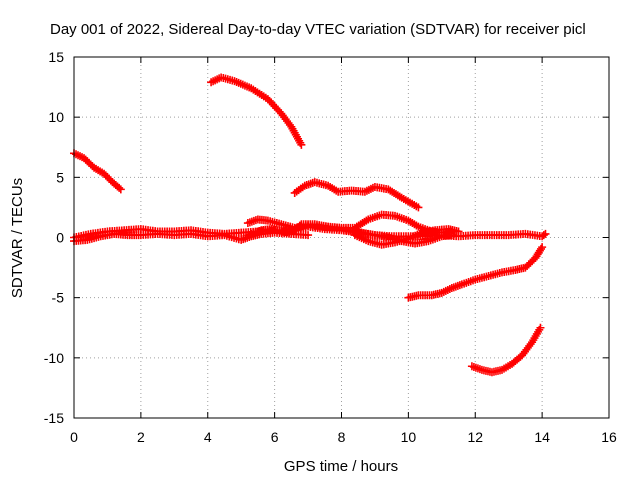 Image resolution: width=640 pixels, height=480 pixels. I want to click on series-arc-g, so click(351, 224).